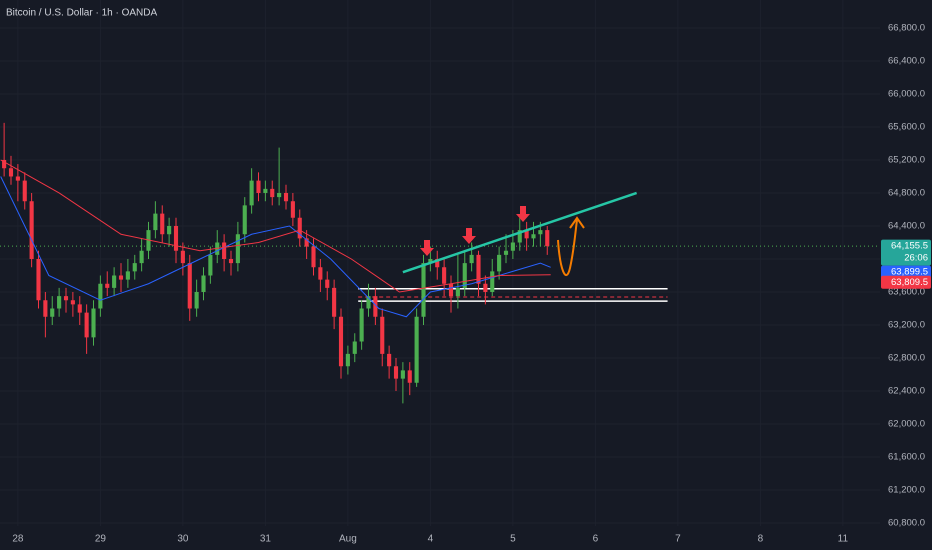 The width and height of the screenshot is (932, 550). I want to click on price-tag, so click(906, 252).